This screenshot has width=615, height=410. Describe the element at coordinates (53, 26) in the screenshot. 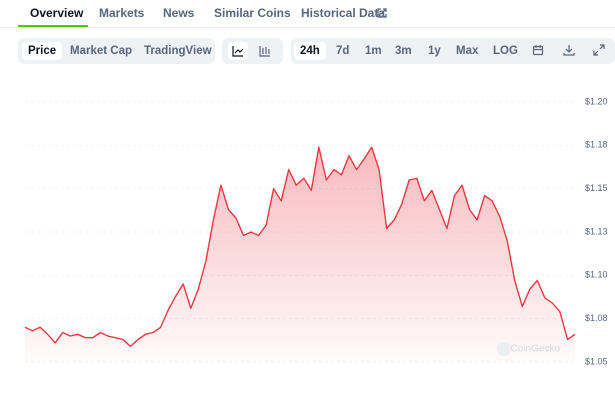

I see `active-underline` at that location.